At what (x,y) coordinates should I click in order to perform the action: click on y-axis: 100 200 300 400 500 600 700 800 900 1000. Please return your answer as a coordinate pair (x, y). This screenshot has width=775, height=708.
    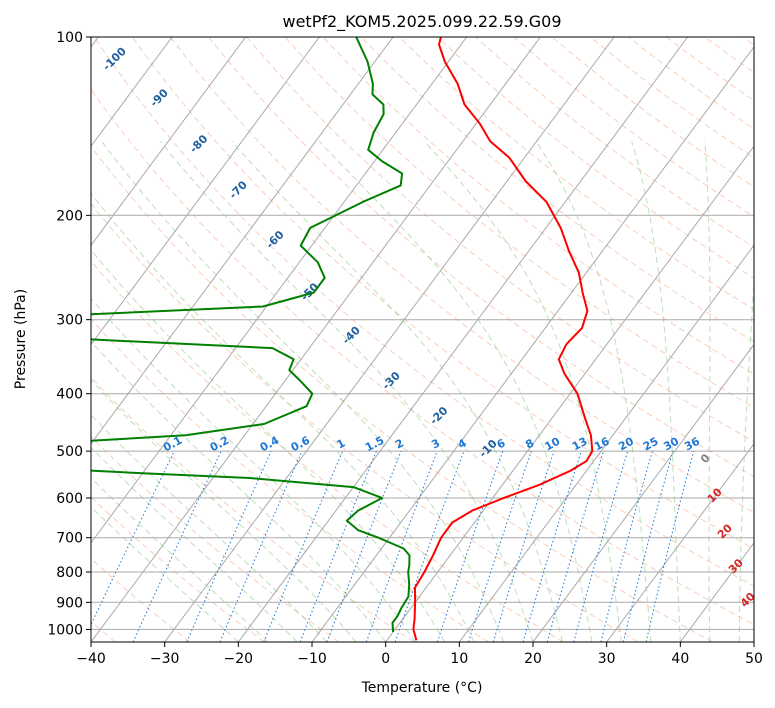
    Looking at the image, I should click on (69, 334).